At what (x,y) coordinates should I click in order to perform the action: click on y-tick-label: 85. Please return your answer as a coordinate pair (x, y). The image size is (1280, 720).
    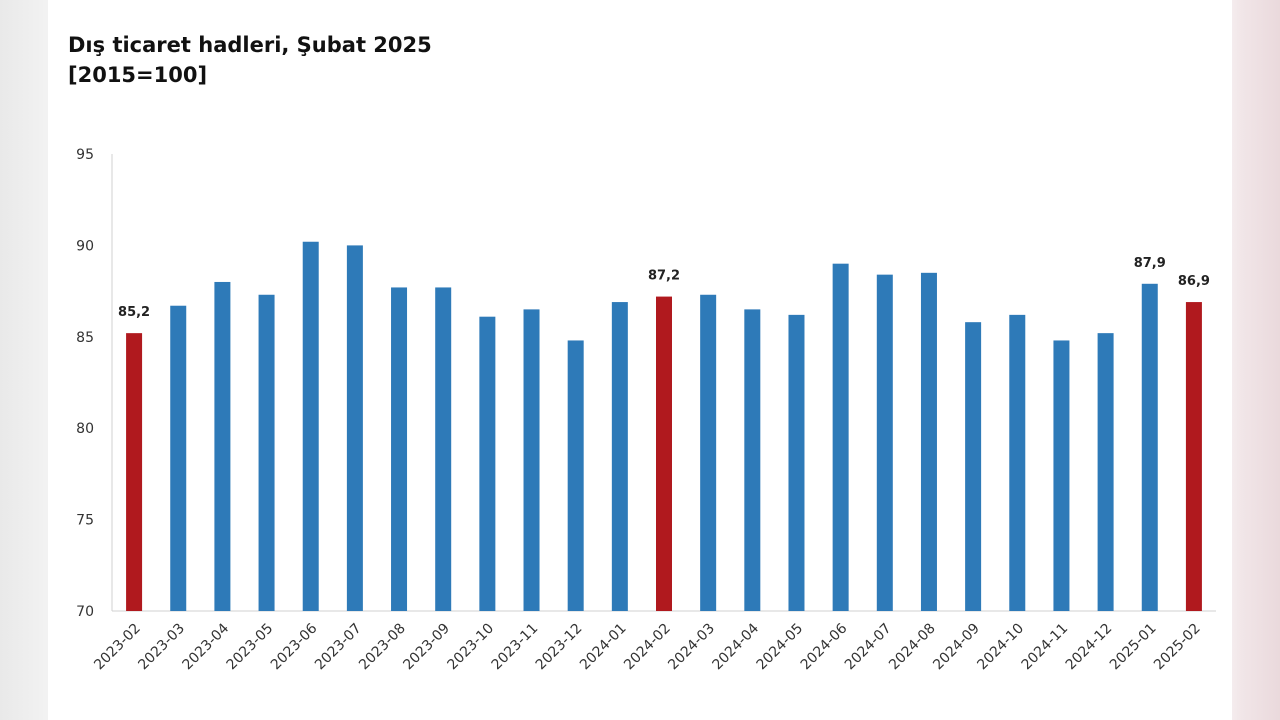
    Looking at the image, I should click on (85, 338).